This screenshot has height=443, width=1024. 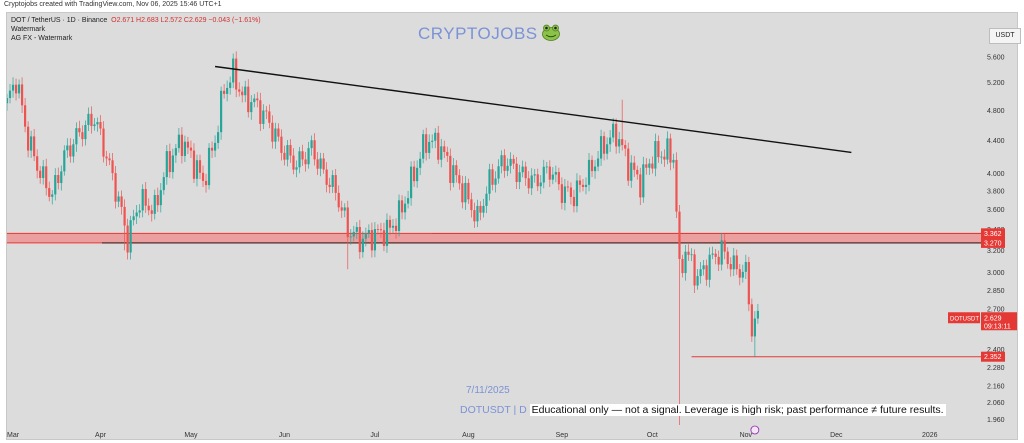 I want to click on price-tag-label: 2.352, so click(x=993, y=357).